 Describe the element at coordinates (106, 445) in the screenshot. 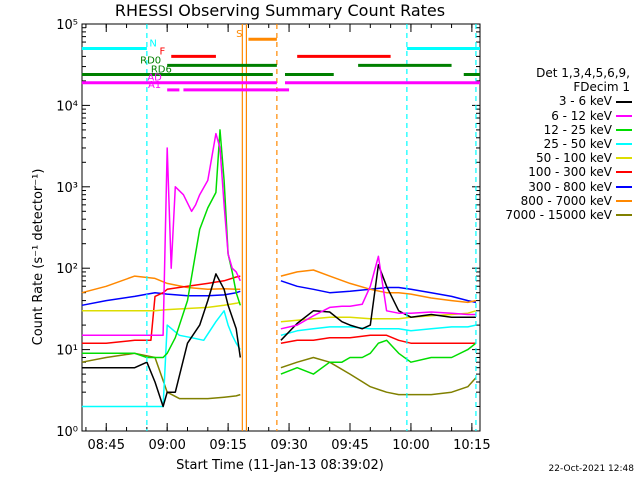

I see `x-tick-label: 08:45` at that location.